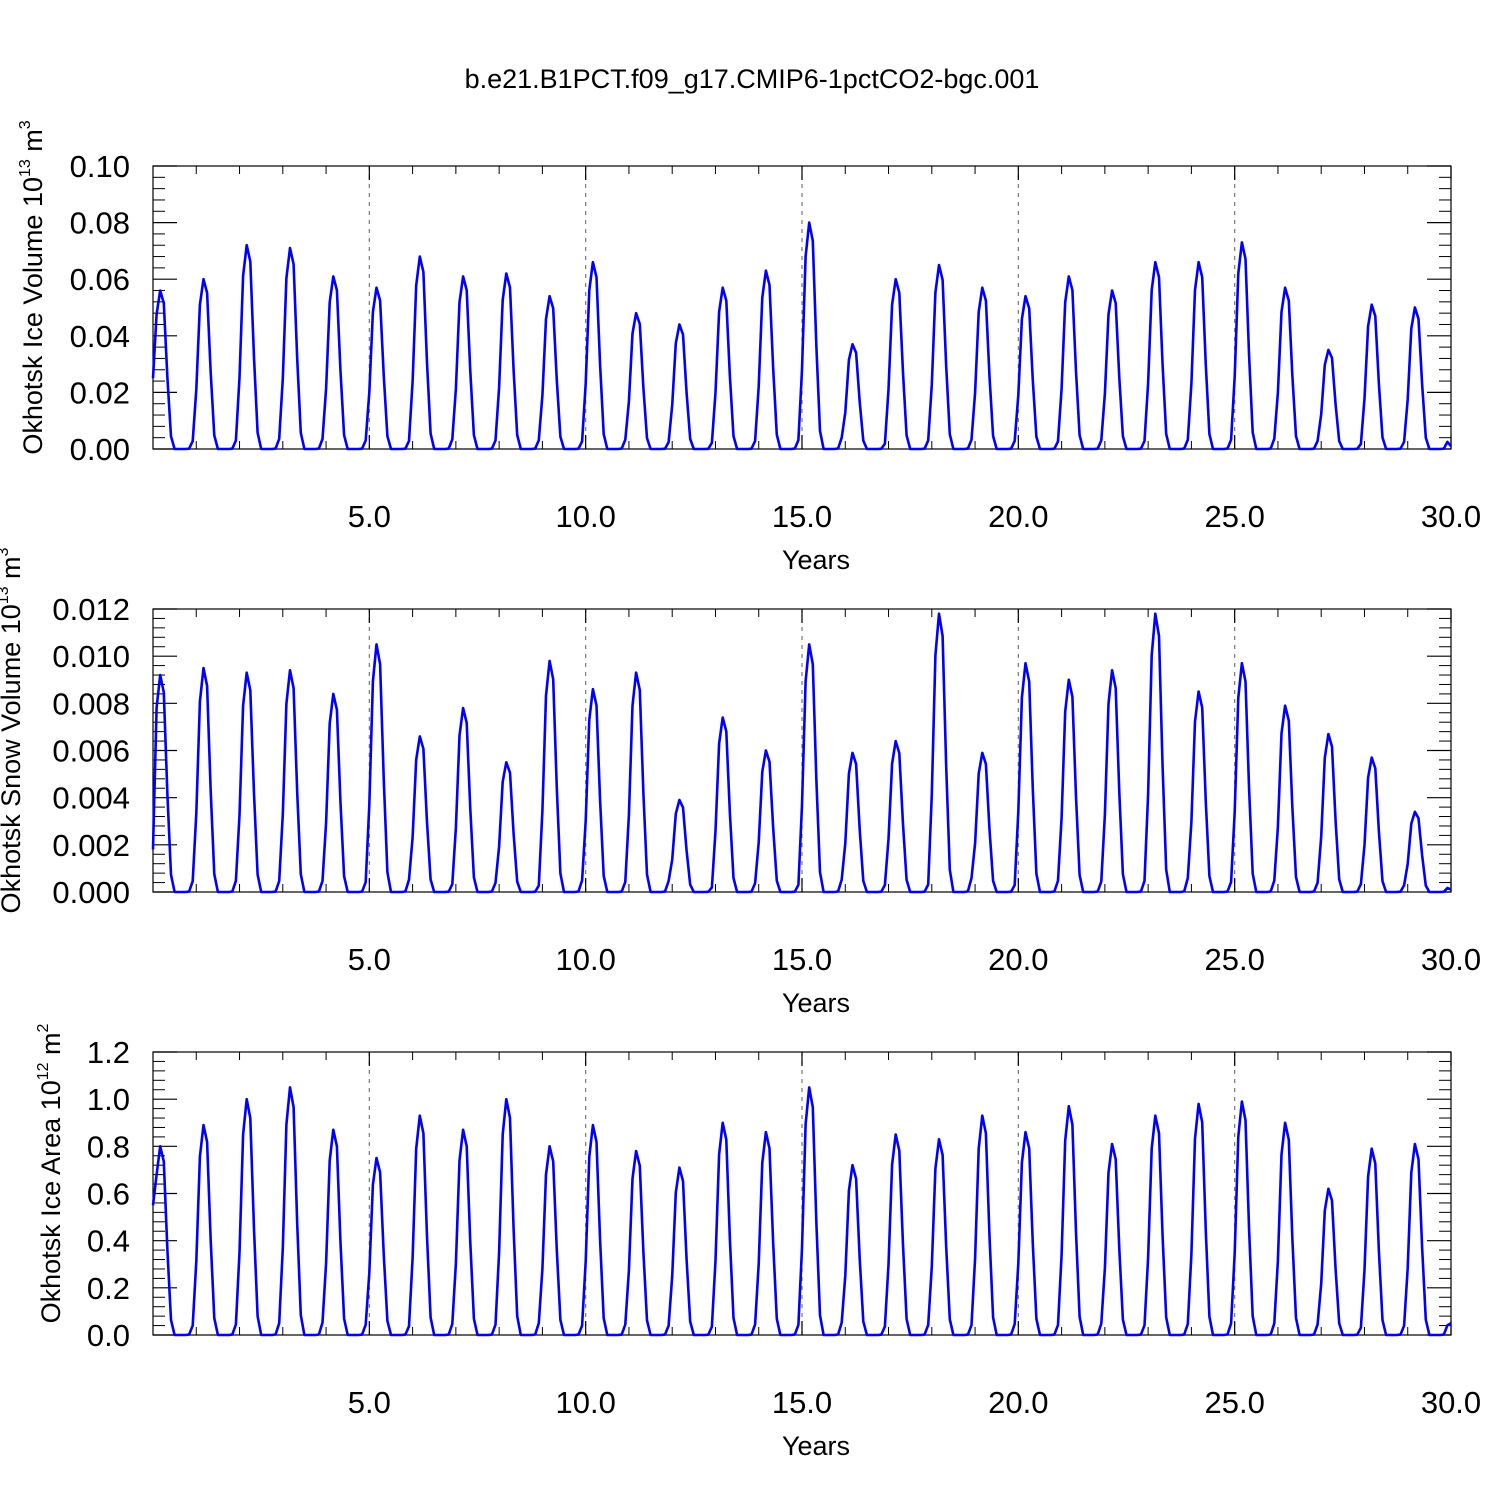 The height and width of the screenshot is (1500, 1500). What do you see at coordinates (100, 336) in the screenshot?
I see `y-tick-label: 0.04` at bounding box center [100, 336].